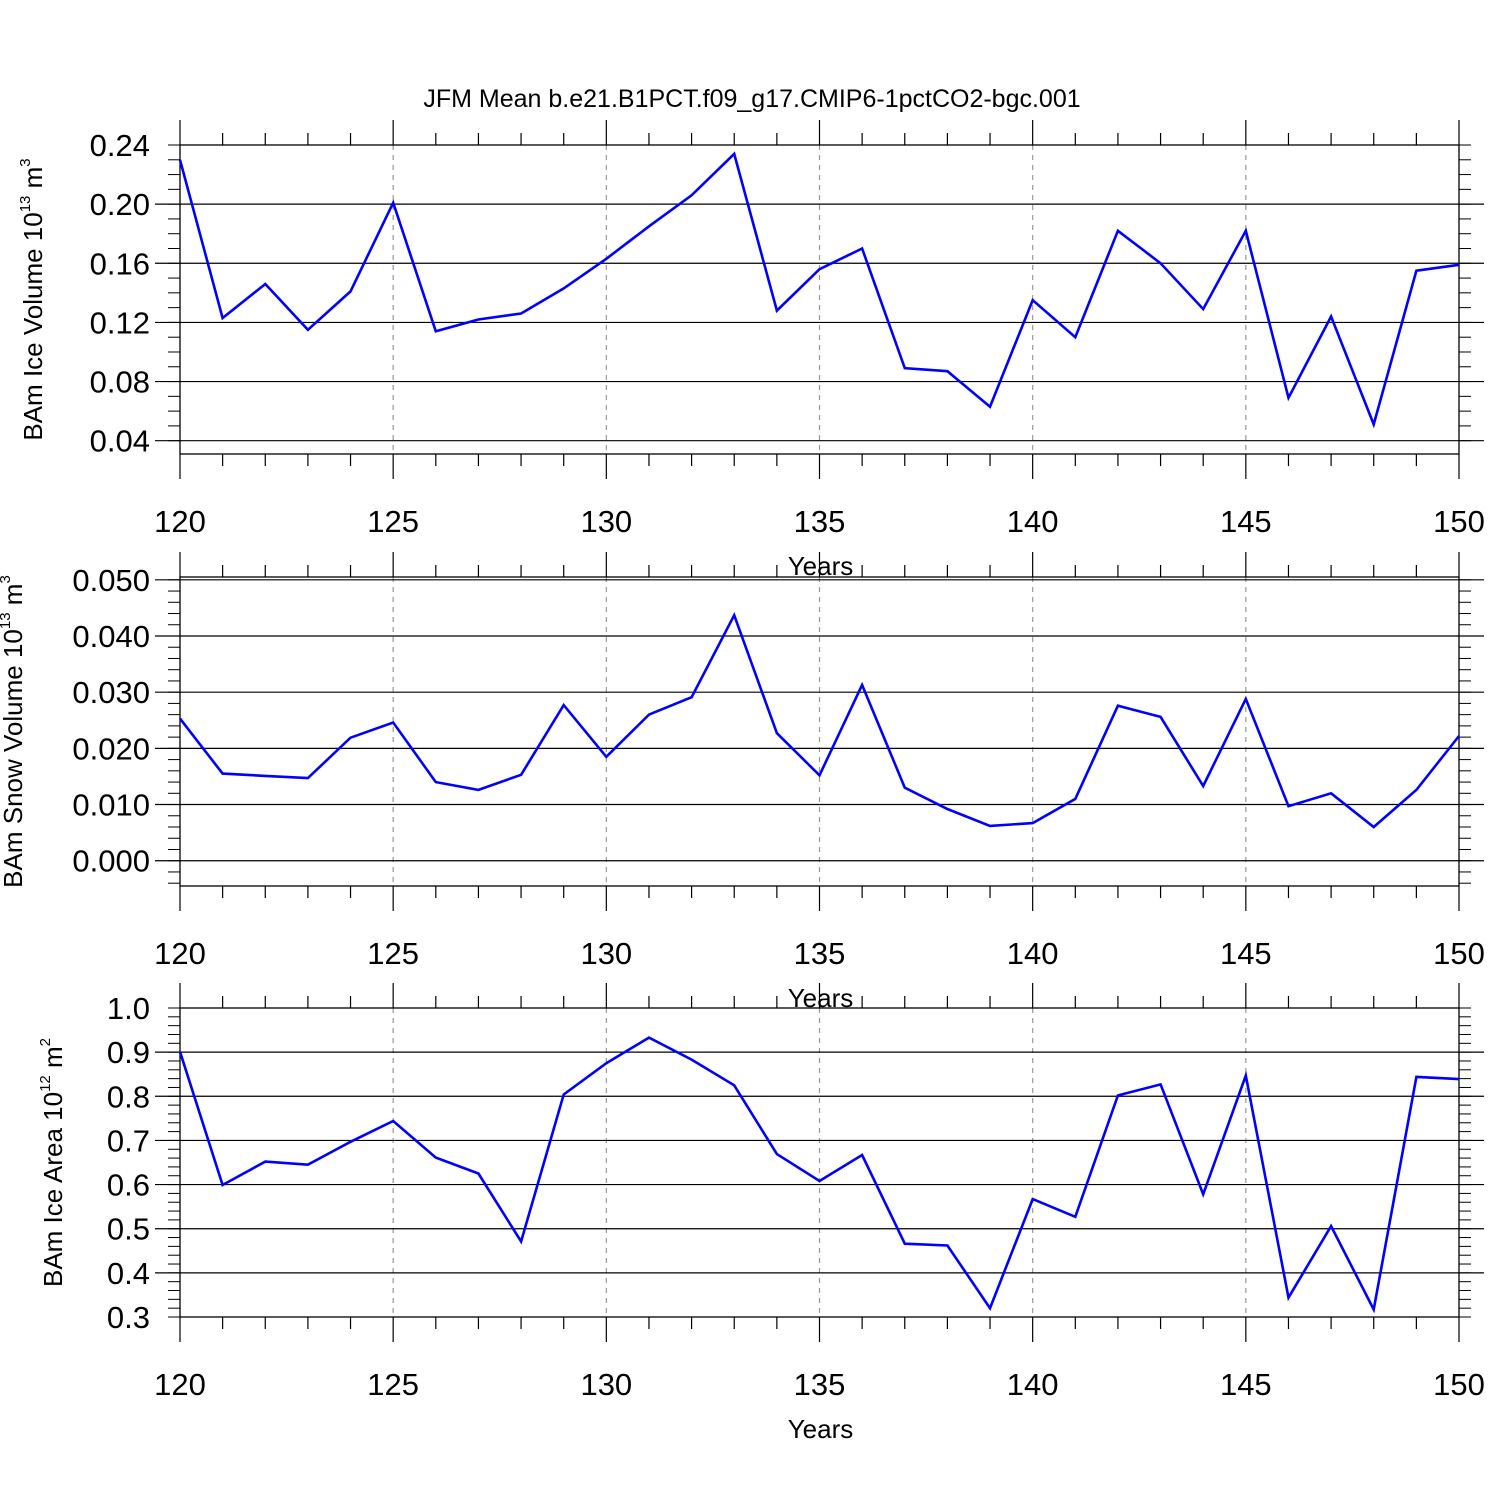  What do you see at coordinates (128, 1096) in the screenshot?
I see `y-tick-label: 0.8` at bounding box center [128, 1096].